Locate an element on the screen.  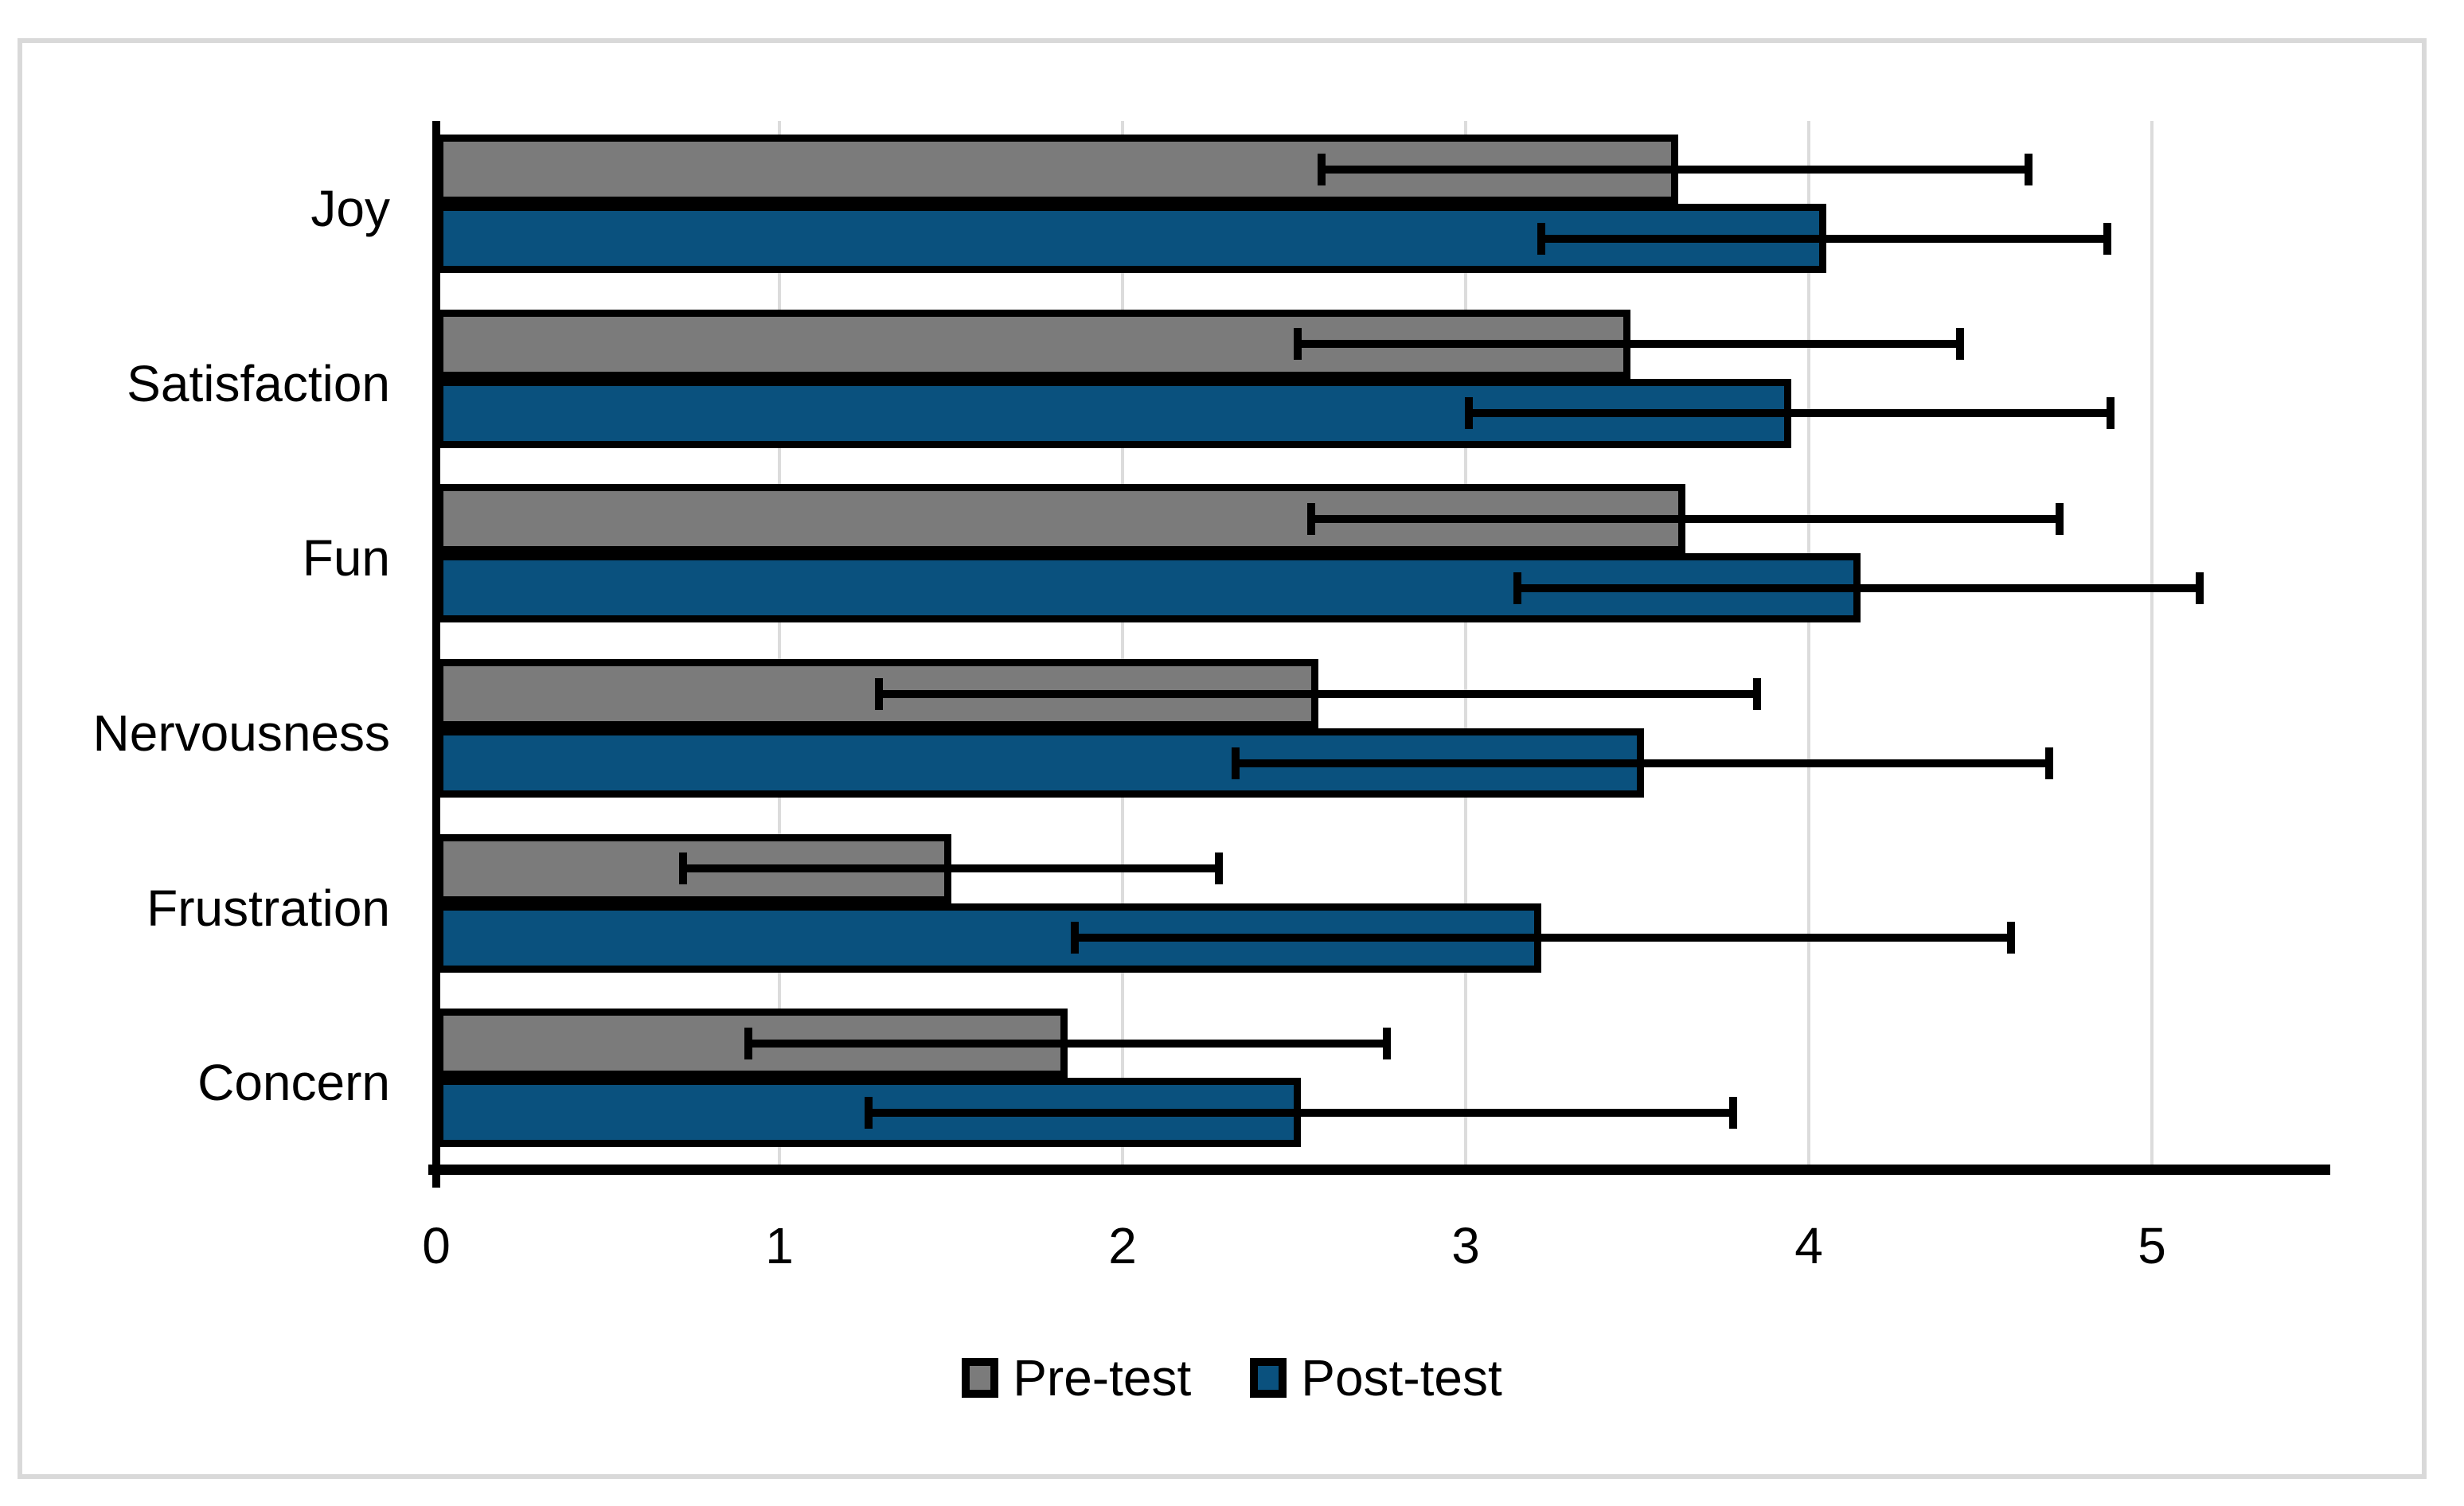
error-cap-high-post-test-nervousness is located at coordinates (2048, 763).